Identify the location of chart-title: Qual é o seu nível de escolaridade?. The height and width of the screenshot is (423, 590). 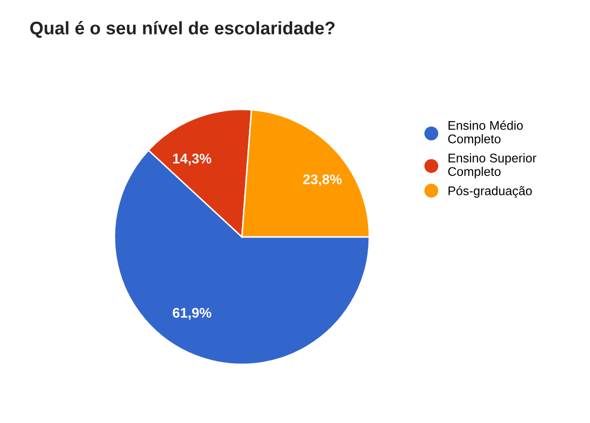
(182, 29).